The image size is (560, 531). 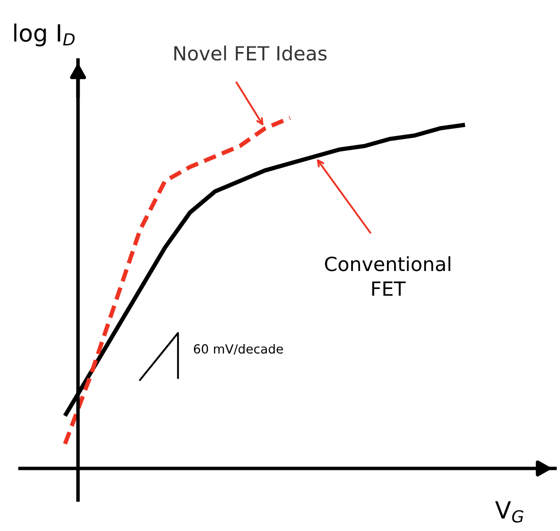 I want to click on text: Novel FET Ideas, so click(x=250, y=53).